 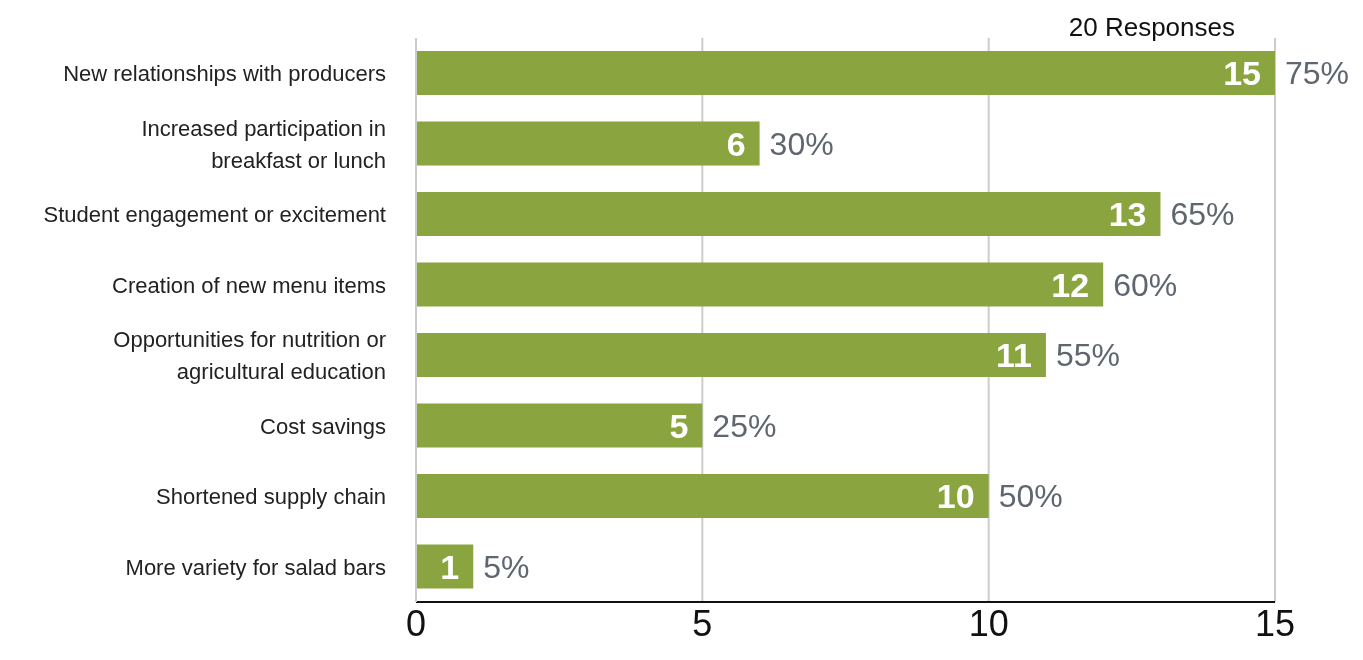 I want to click on annotation: 50%, so click(x=1030, y=496).